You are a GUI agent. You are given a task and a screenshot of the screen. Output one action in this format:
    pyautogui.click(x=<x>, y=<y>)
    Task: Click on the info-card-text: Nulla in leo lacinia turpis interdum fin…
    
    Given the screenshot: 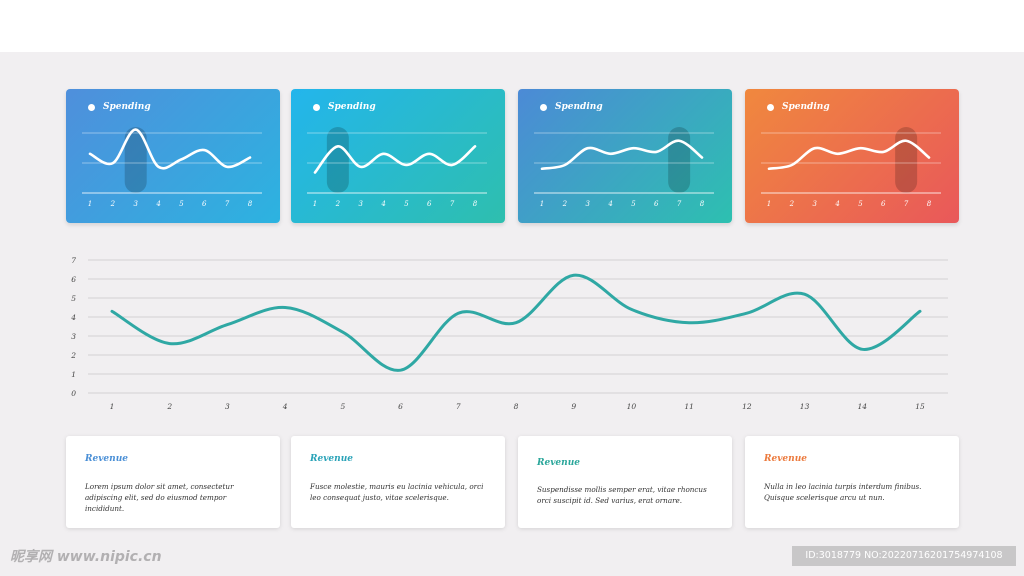 What is the action you would take?
    pyautogui.click(x=843, y=492)
    